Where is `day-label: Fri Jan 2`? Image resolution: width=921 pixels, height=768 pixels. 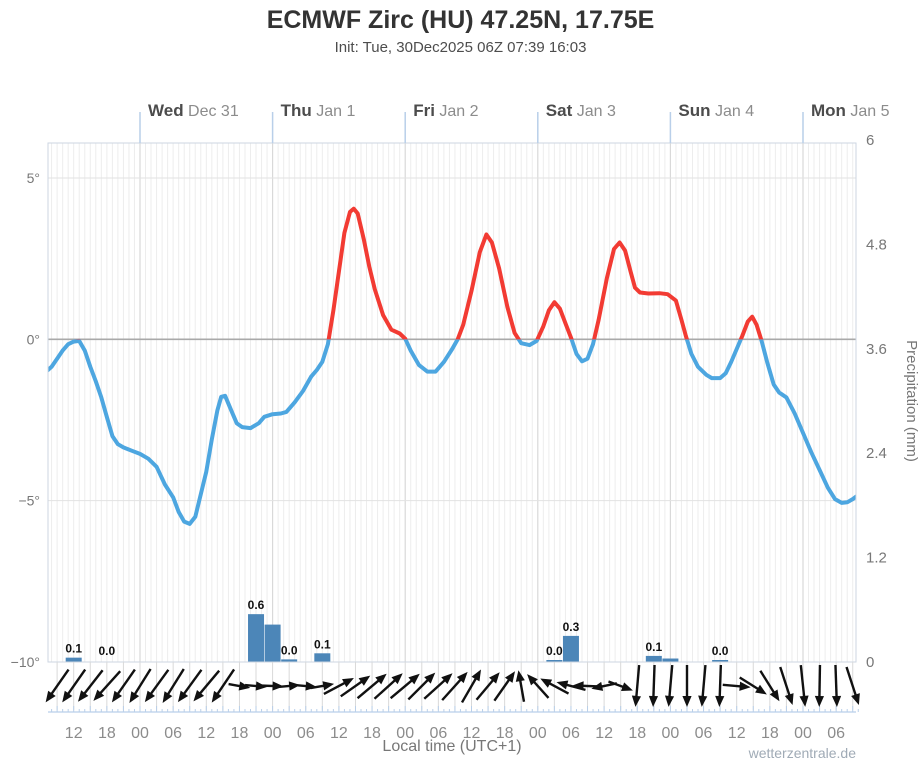 day-label: Fri Jan 2 is located at coordinates (445, 110).